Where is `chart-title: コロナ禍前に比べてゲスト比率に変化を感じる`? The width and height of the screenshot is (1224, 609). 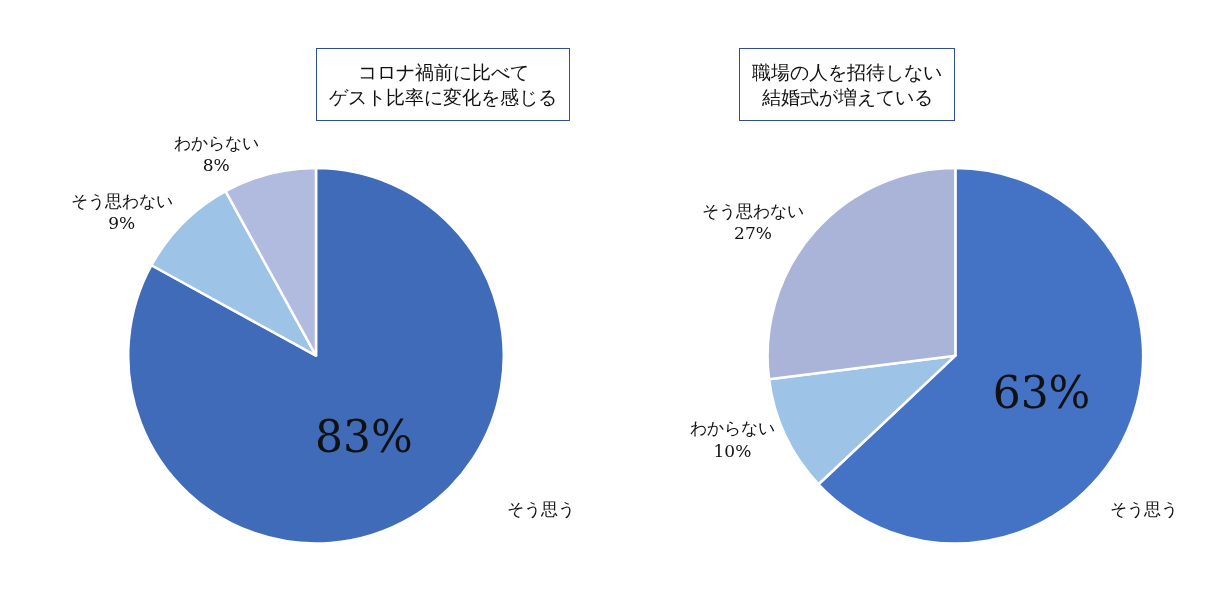 chart-title: コロナ禍前に比べてゲスト比率に変化を感じる is located at coordinates (443, 84).